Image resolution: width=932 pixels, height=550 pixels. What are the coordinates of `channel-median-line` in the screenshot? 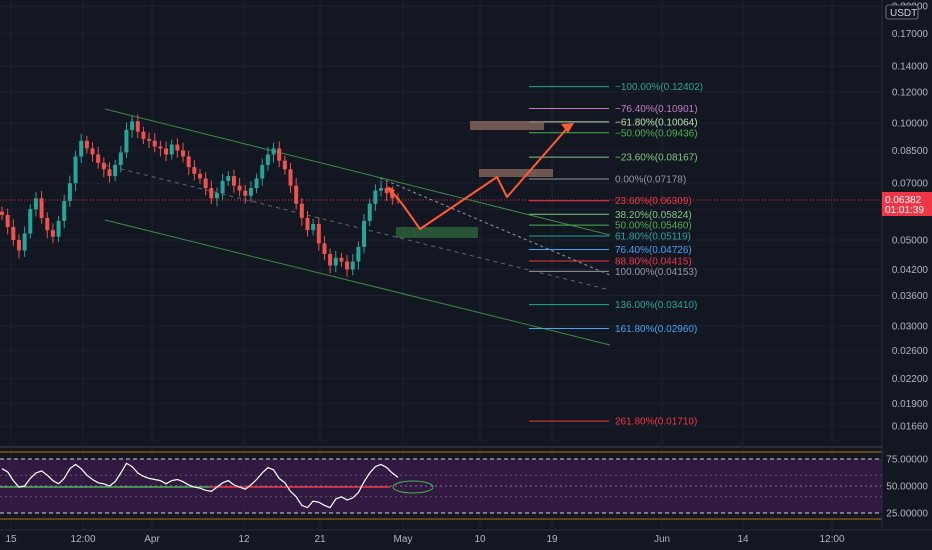 It's located at (357, 227).